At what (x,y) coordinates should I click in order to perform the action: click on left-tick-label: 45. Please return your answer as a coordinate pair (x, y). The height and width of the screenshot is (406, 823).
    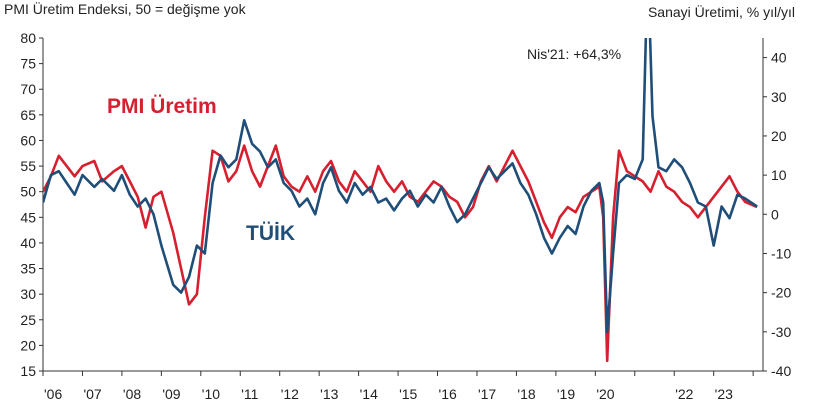
    Looking at the image, I should click on (28, 217).